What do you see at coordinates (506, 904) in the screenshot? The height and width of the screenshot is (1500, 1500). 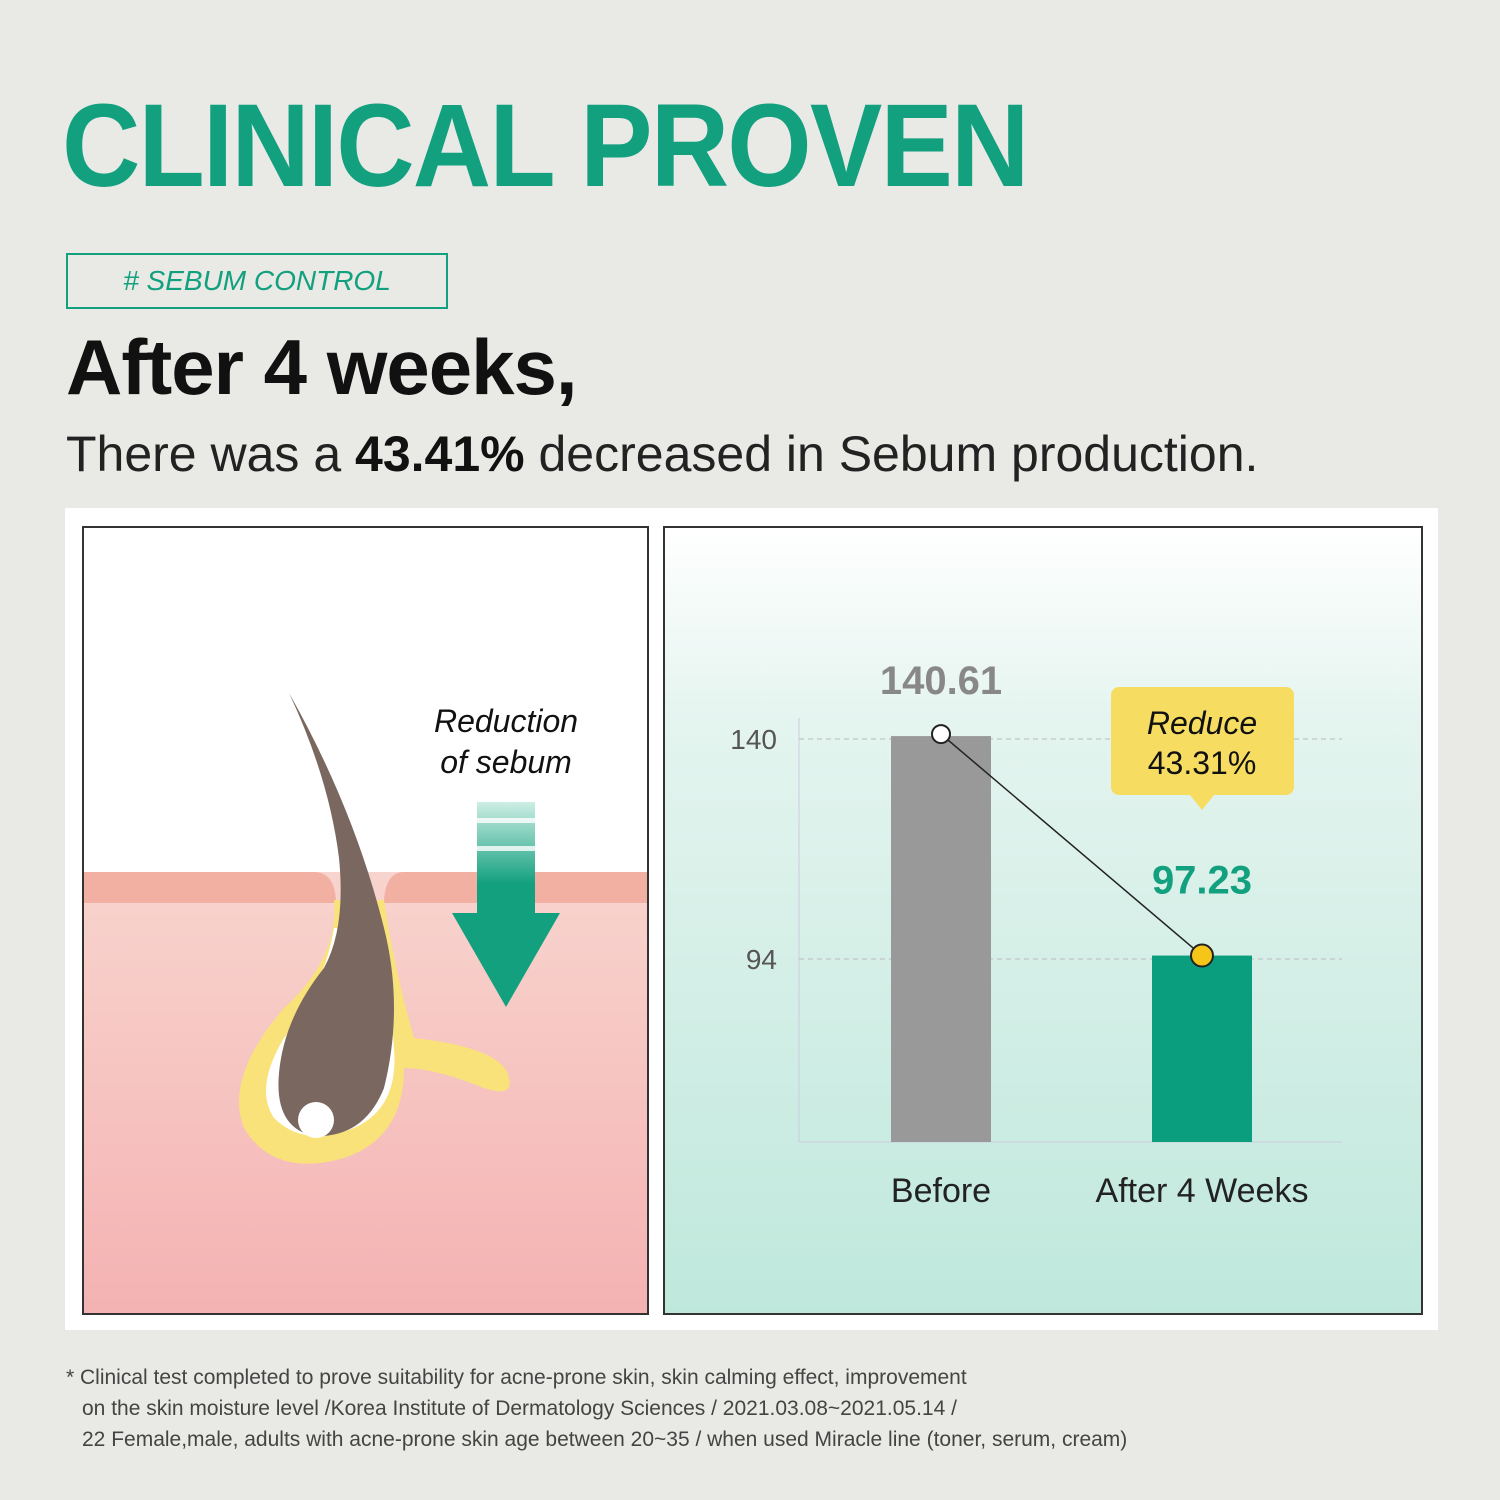 I see `down-arrow-icon` at bounding box center [506, 904].